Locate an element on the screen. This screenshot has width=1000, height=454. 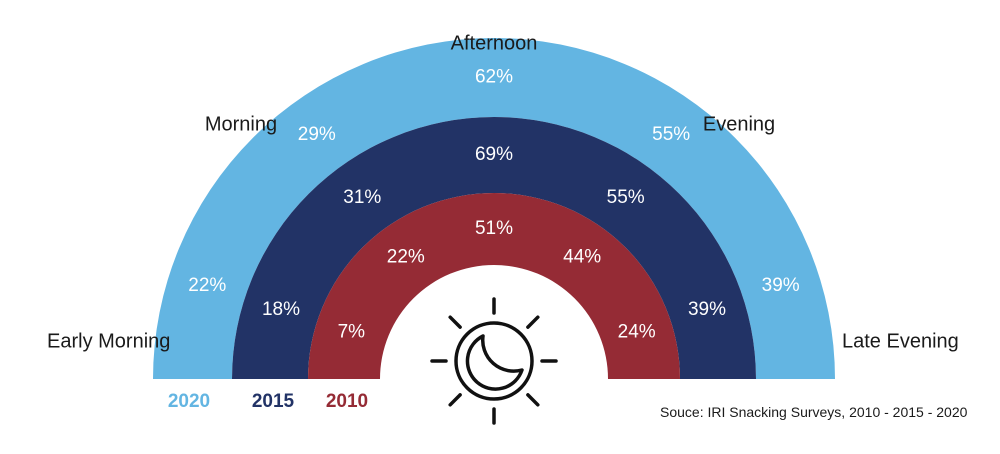
value-label: 51% is located at coordinates (494, 228).